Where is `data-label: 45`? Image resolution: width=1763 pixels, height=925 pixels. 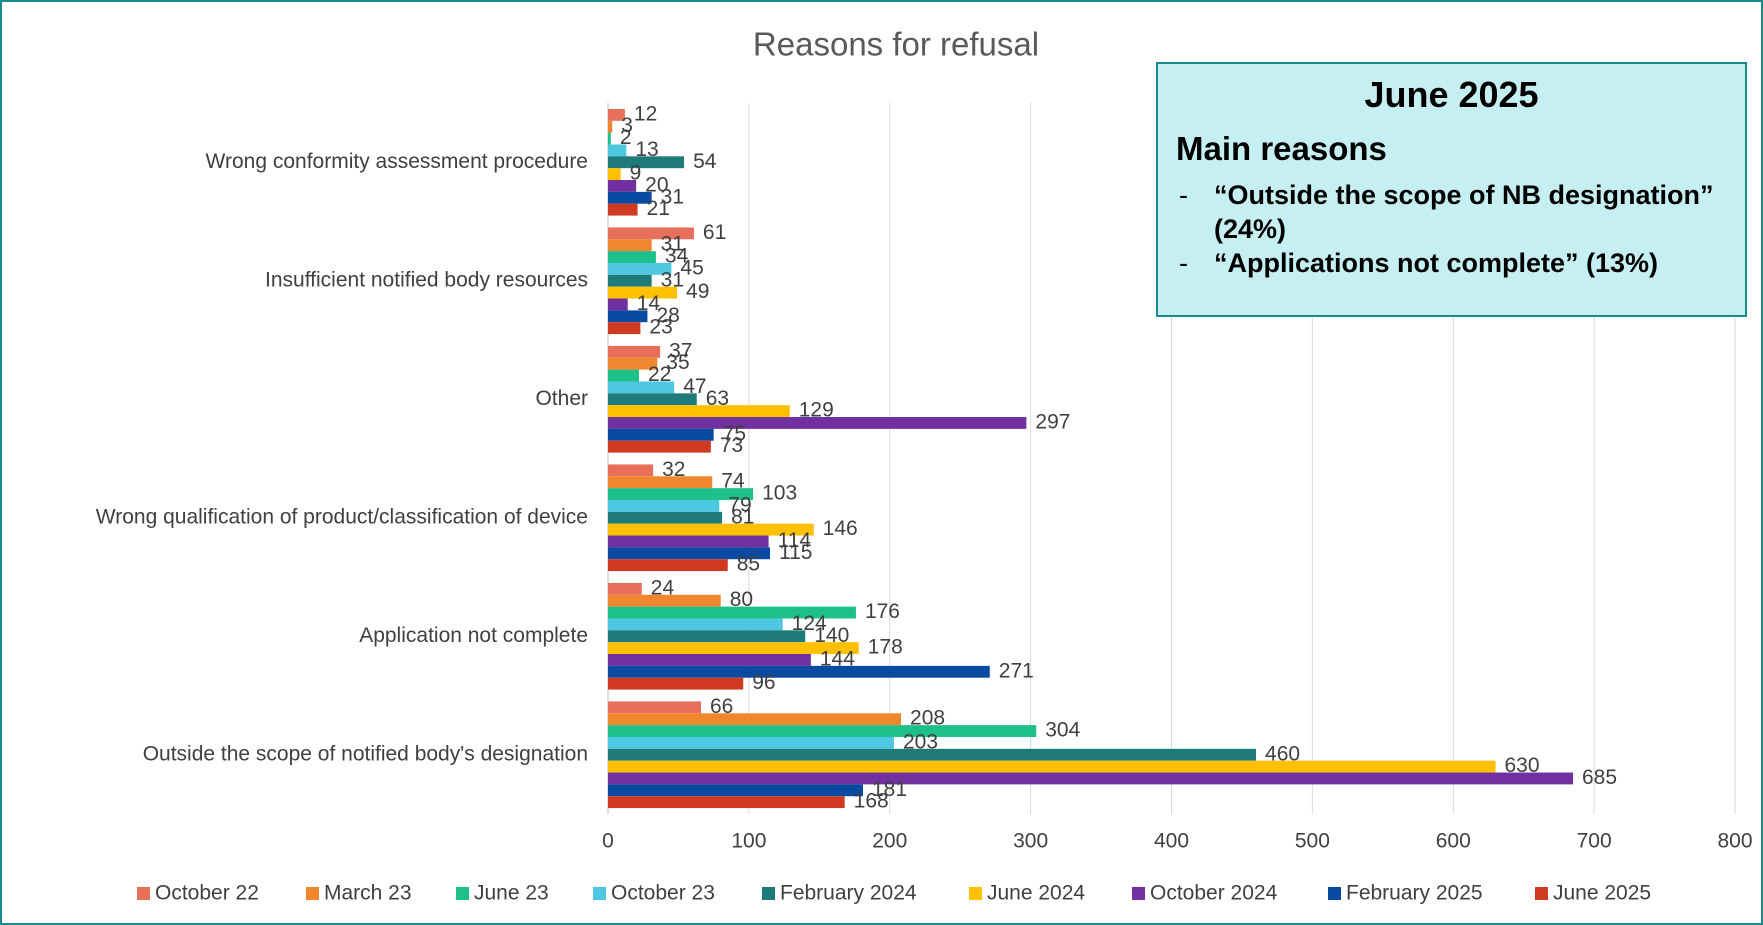 data-label: 45 is located at coordinates (691, 267).